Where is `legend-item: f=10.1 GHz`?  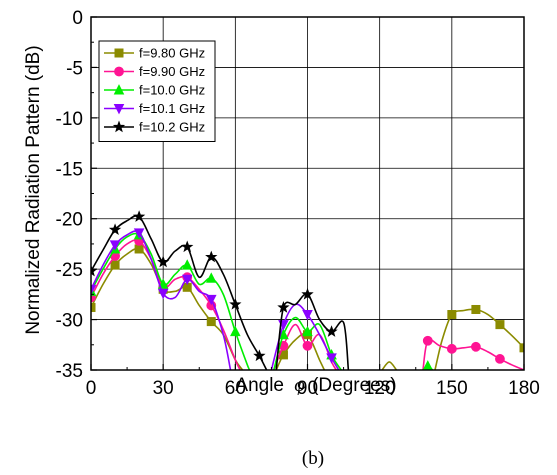 legend-item: f=10.1 GHz is located at coordinates (154, 108).